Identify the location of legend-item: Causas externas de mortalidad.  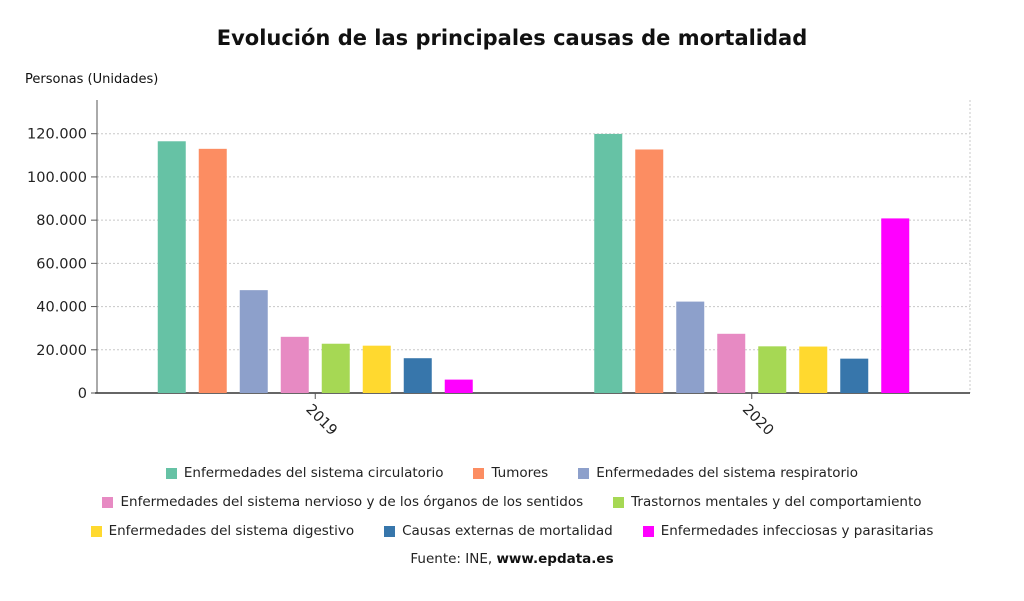
(498, 531).